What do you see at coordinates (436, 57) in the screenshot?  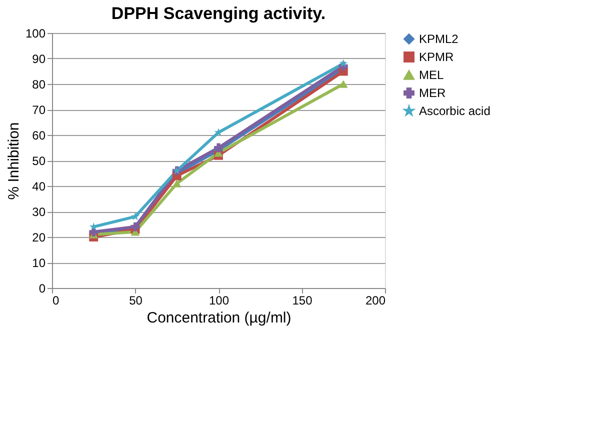 I see `legend-label: KPMR` at bounding box center [436, 57].